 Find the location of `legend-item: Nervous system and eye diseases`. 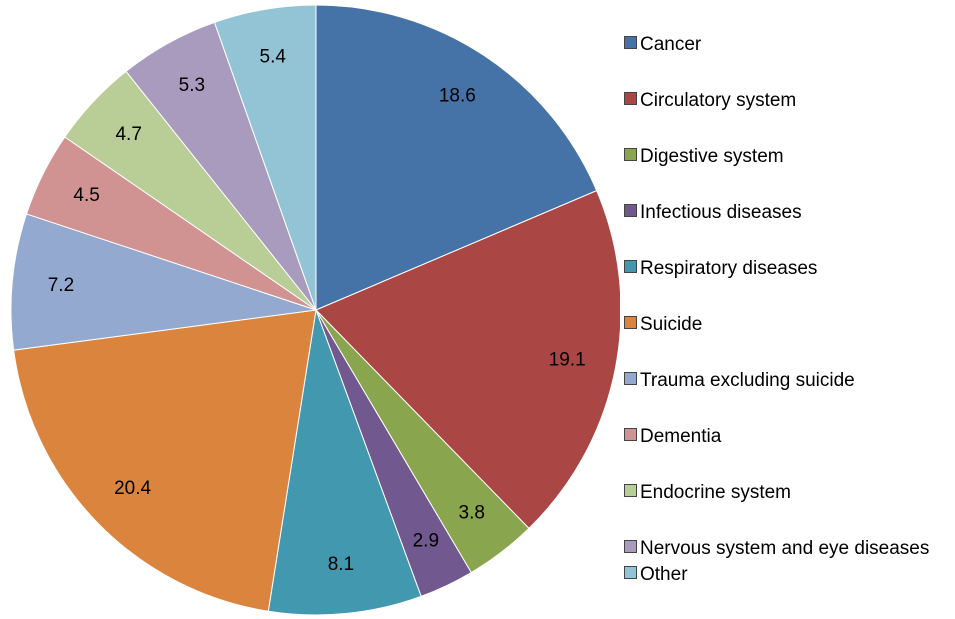

legend-item: Nervous system and eye diseases is located at coordinates (788, 549).